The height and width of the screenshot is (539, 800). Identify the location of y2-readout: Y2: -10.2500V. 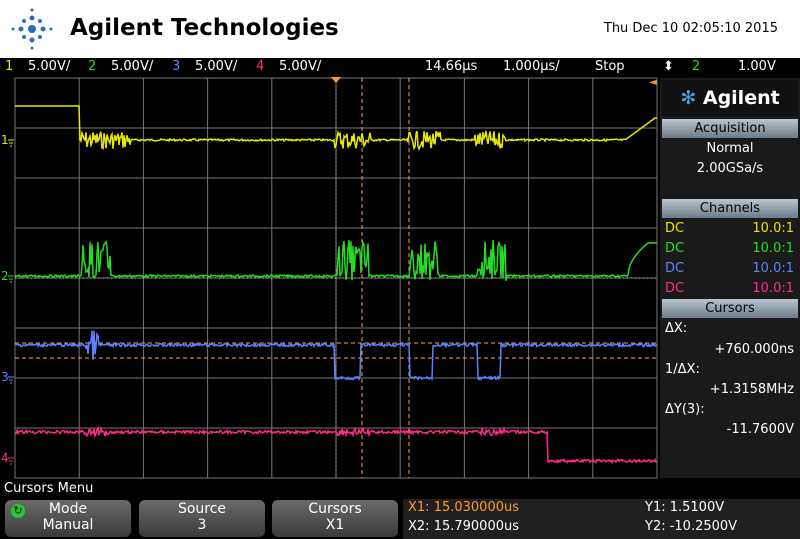
(691, 526).